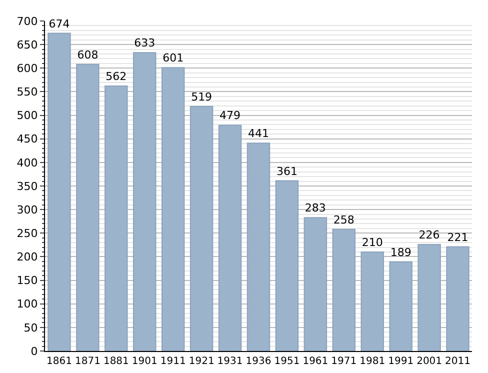 This screenshot has width=488, height=373. I want to click on x-tick-label: 1921, so click(201, 361).